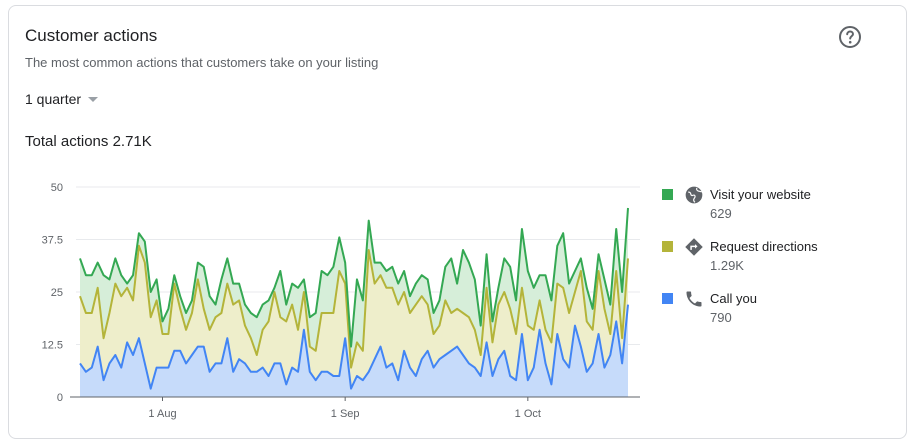 The image size is (919, 448). I want to click on y-tick-label: 37.5, so click(52, 241).